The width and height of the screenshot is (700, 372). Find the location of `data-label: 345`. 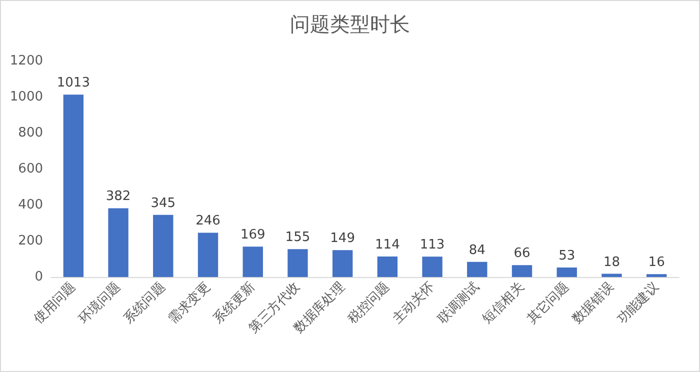

data-label: 345 is located at coordinates (163, 203).